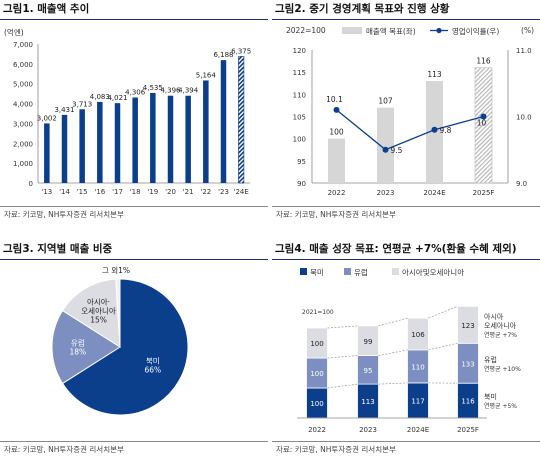  I want to click on slice-label: 15%, so click(98, 320).